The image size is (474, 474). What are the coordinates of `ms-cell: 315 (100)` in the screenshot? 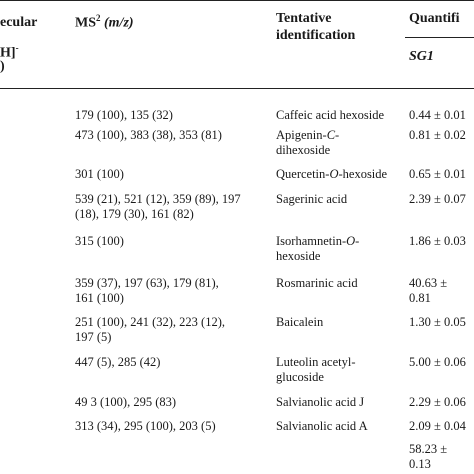 It's located at (99, 241).